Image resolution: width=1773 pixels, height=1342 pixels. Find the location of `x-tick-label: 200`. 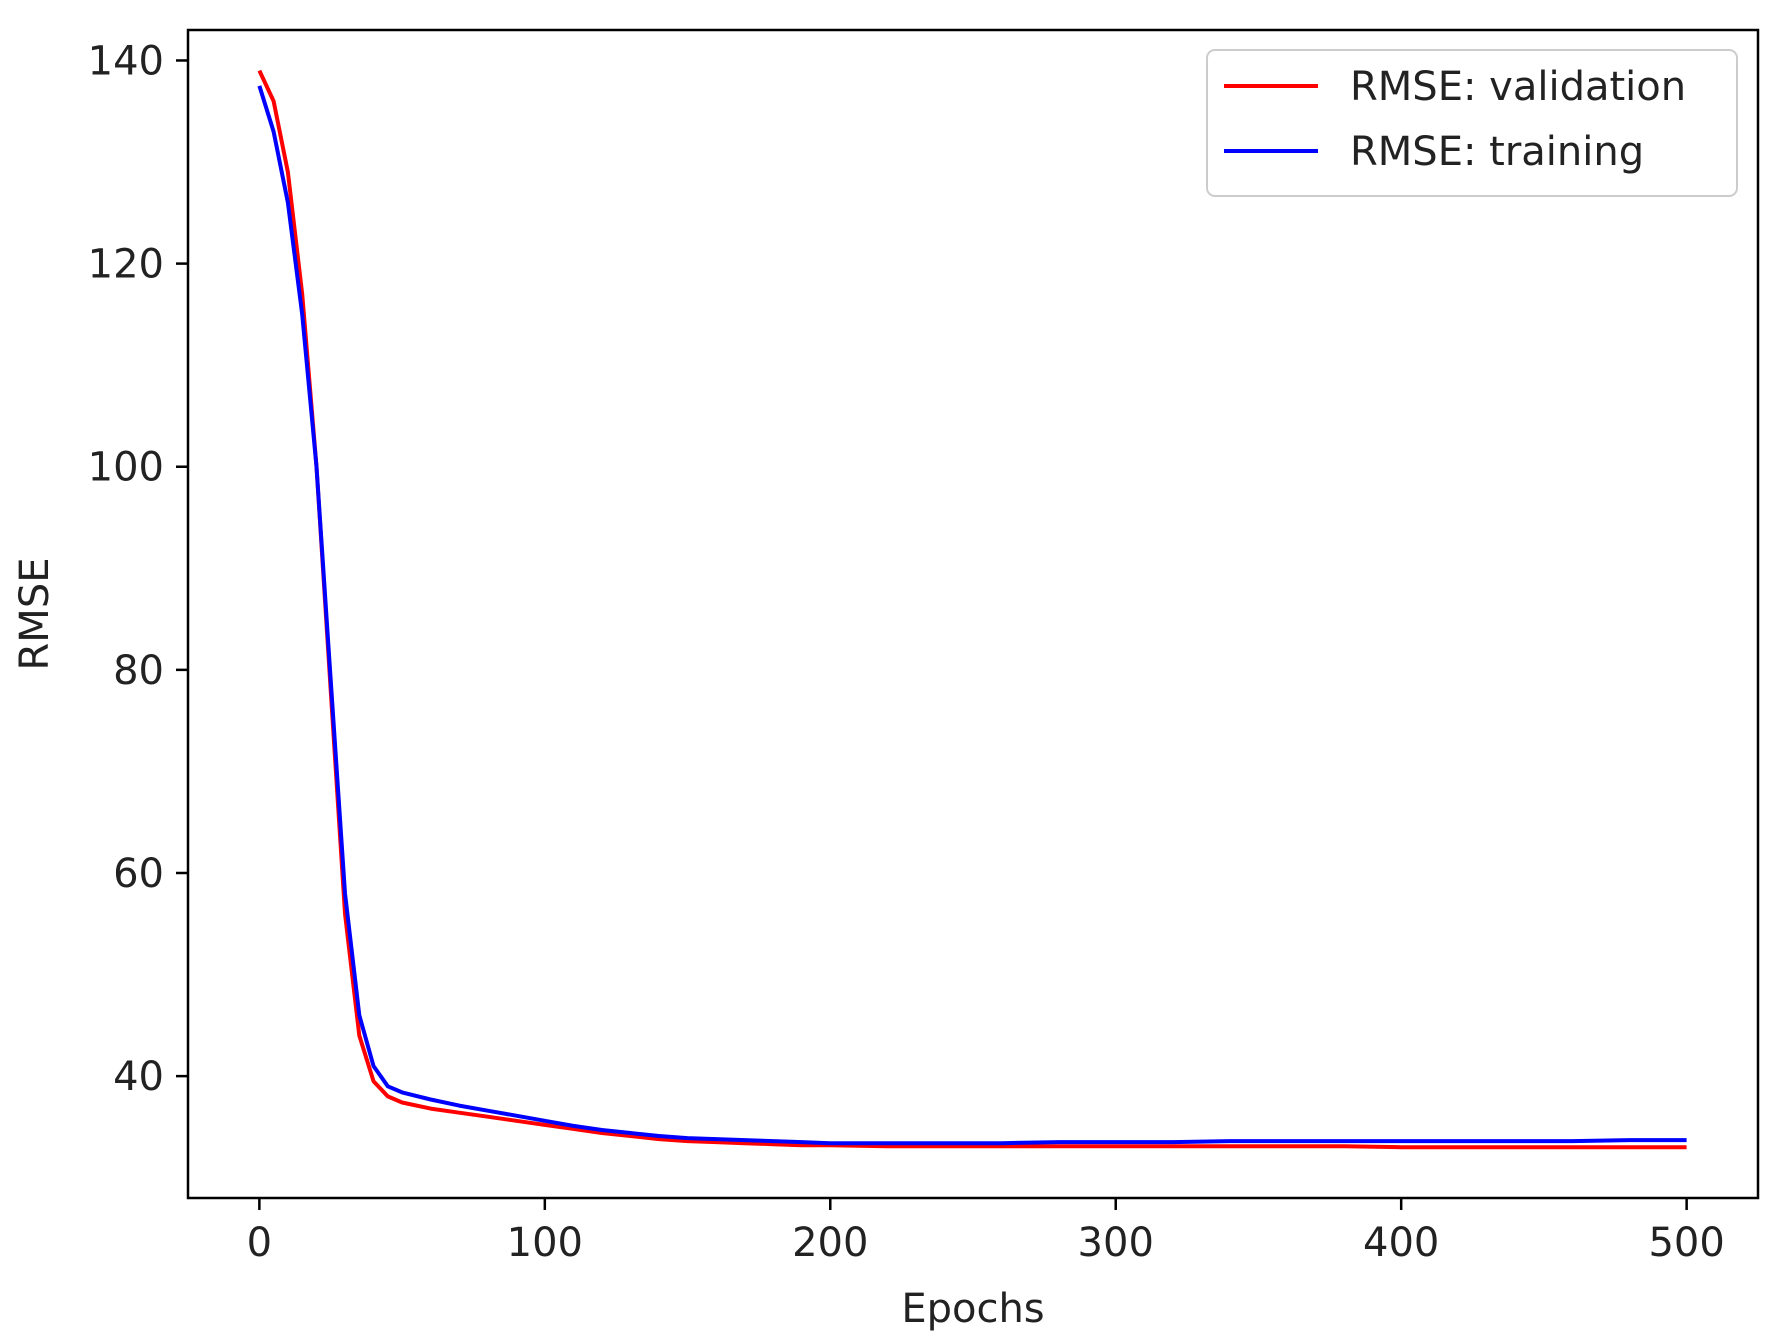

x-tick-label: 200 is located at coordinates (830, 1243).